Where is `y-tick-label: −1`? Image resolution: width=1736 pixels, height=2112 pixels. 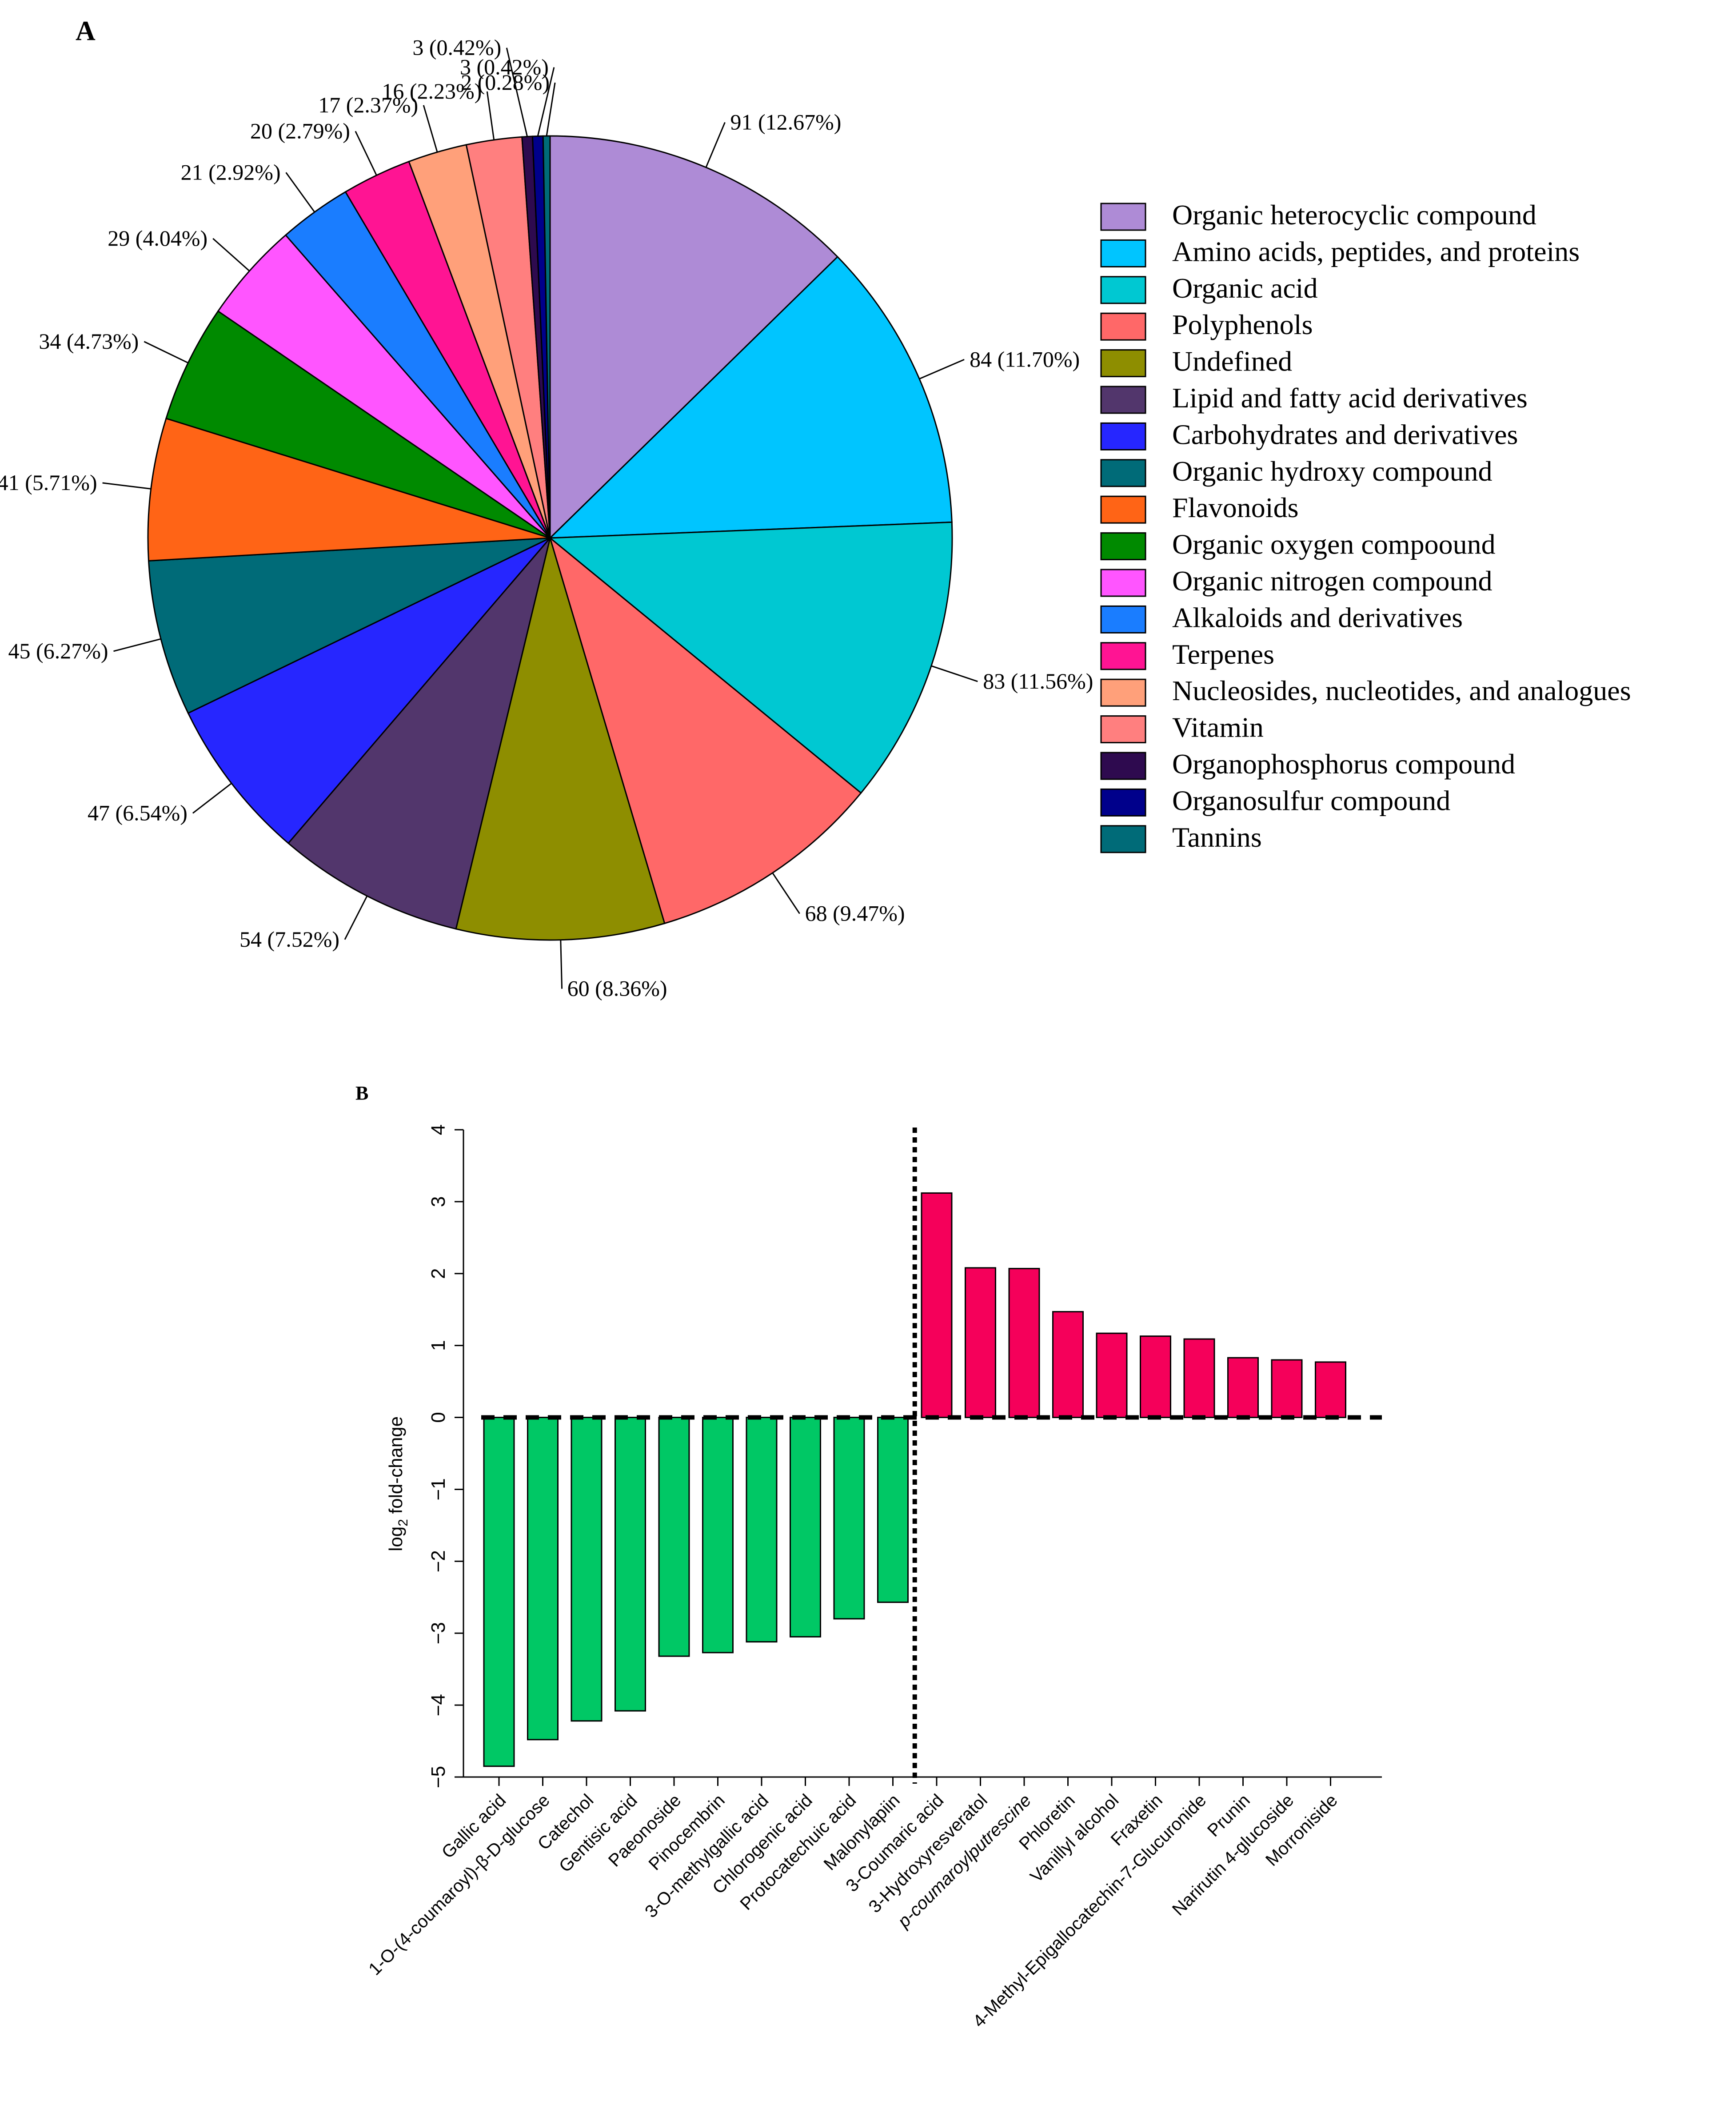 y-tick-label: −1 is located at coordinates (438, 1489).